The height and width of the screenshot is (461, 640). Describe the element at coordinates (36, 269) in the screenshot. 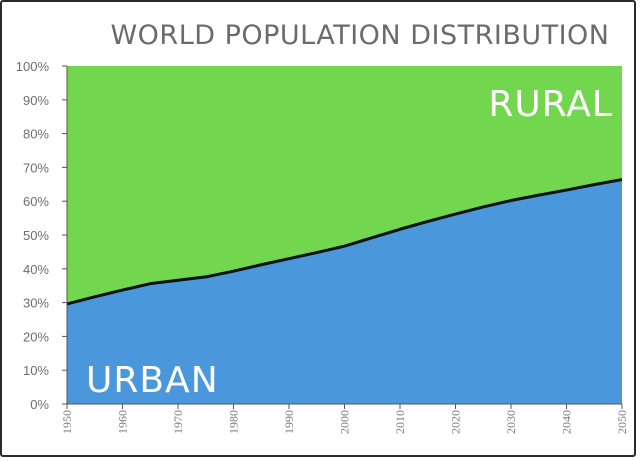

I see `y-tick-label: 40%` at that location.